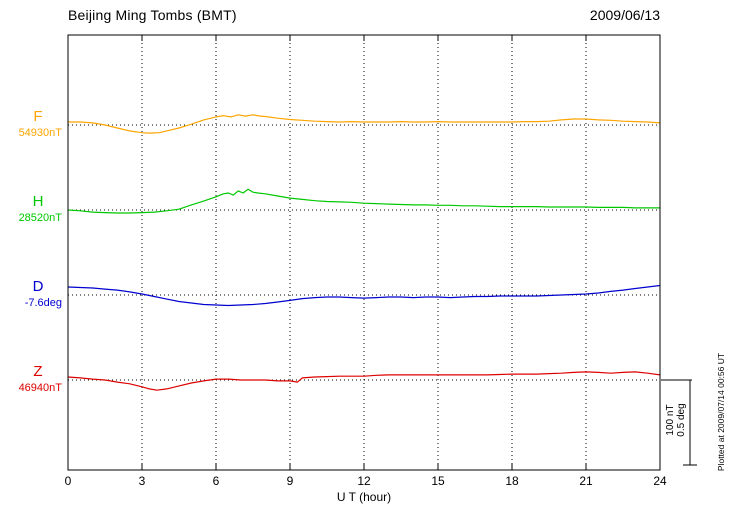 Image resolution: width=730 pixels, height=520 pixels. What do you see at coordinates (40, 133) in the screenshot?
I see `series-baseline-F: 54930nT` at bounding box center [40, 133].